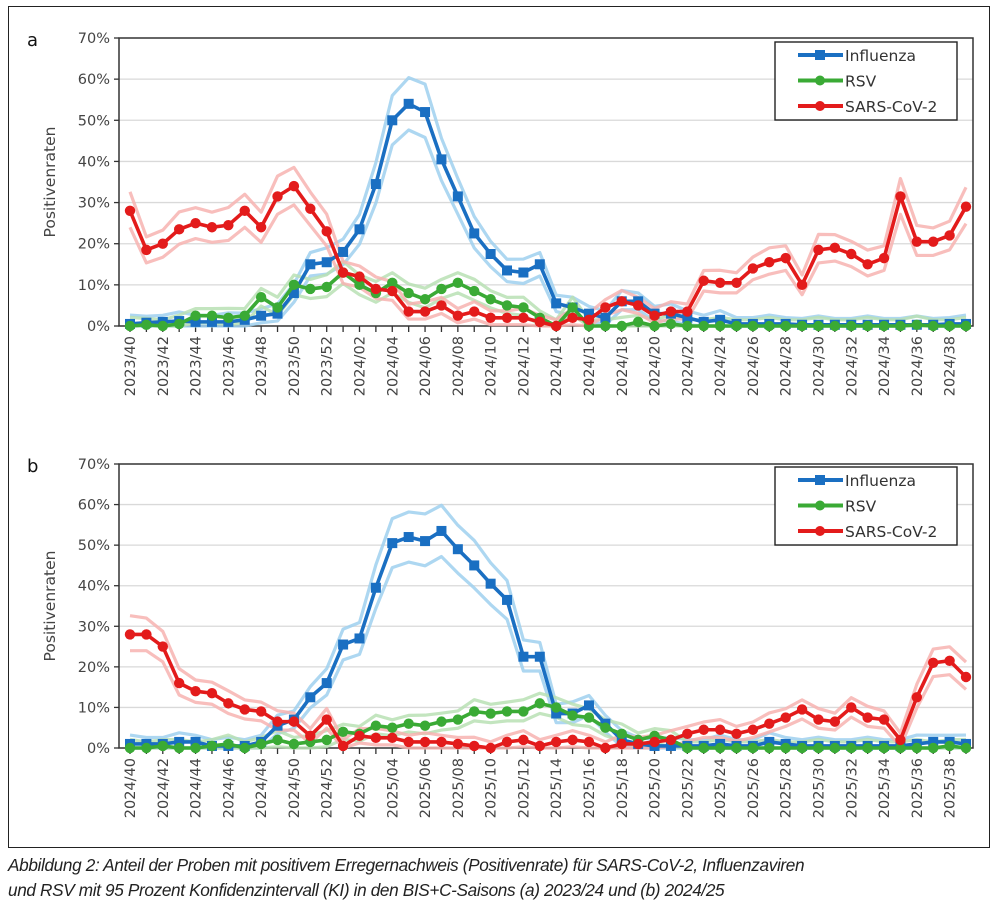 The width and height of the screenshot is (1000, 908). I want to click on x-tick-label: 2024/18, so click(623, 366).